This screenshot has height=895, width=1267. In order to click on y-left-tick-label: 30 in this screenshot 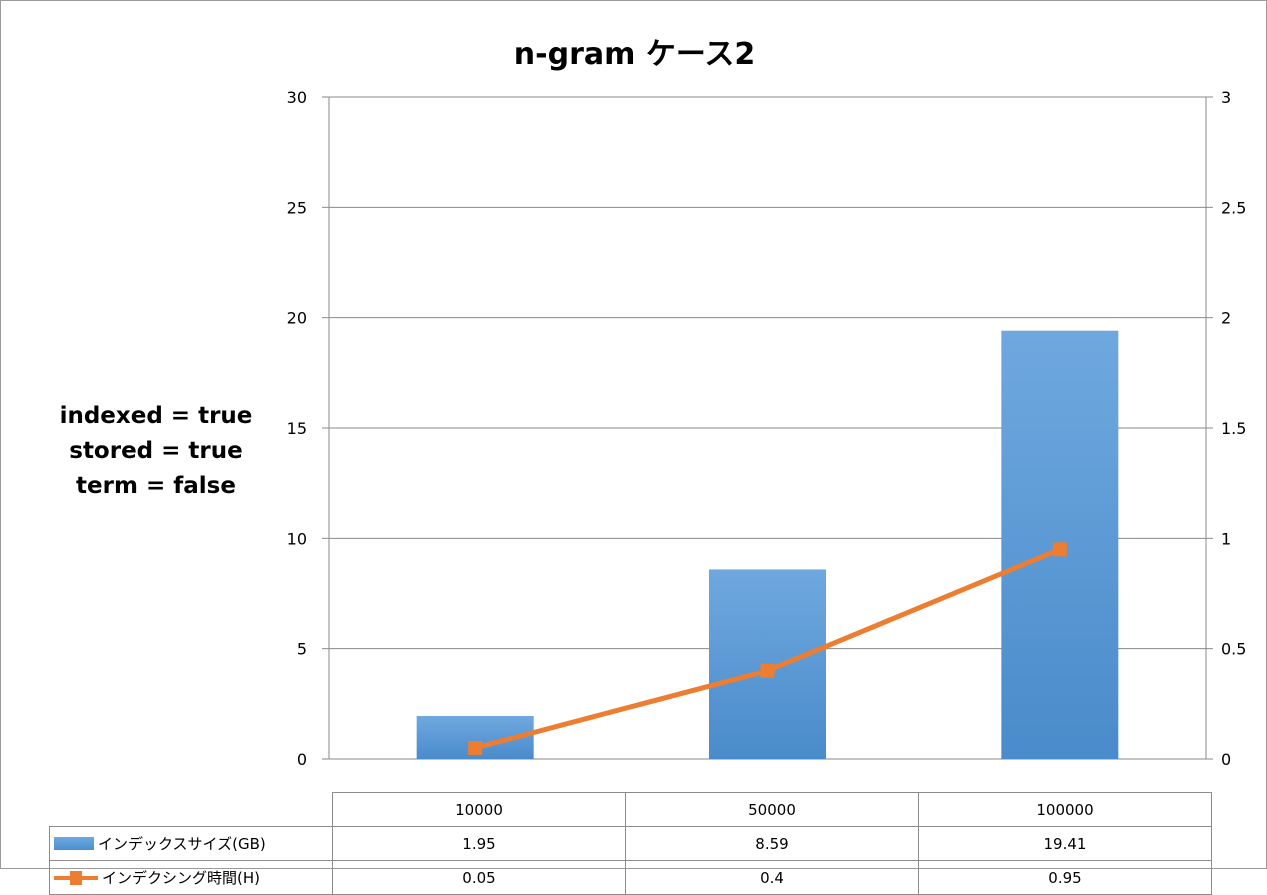, I will do `click(297, 97)`.